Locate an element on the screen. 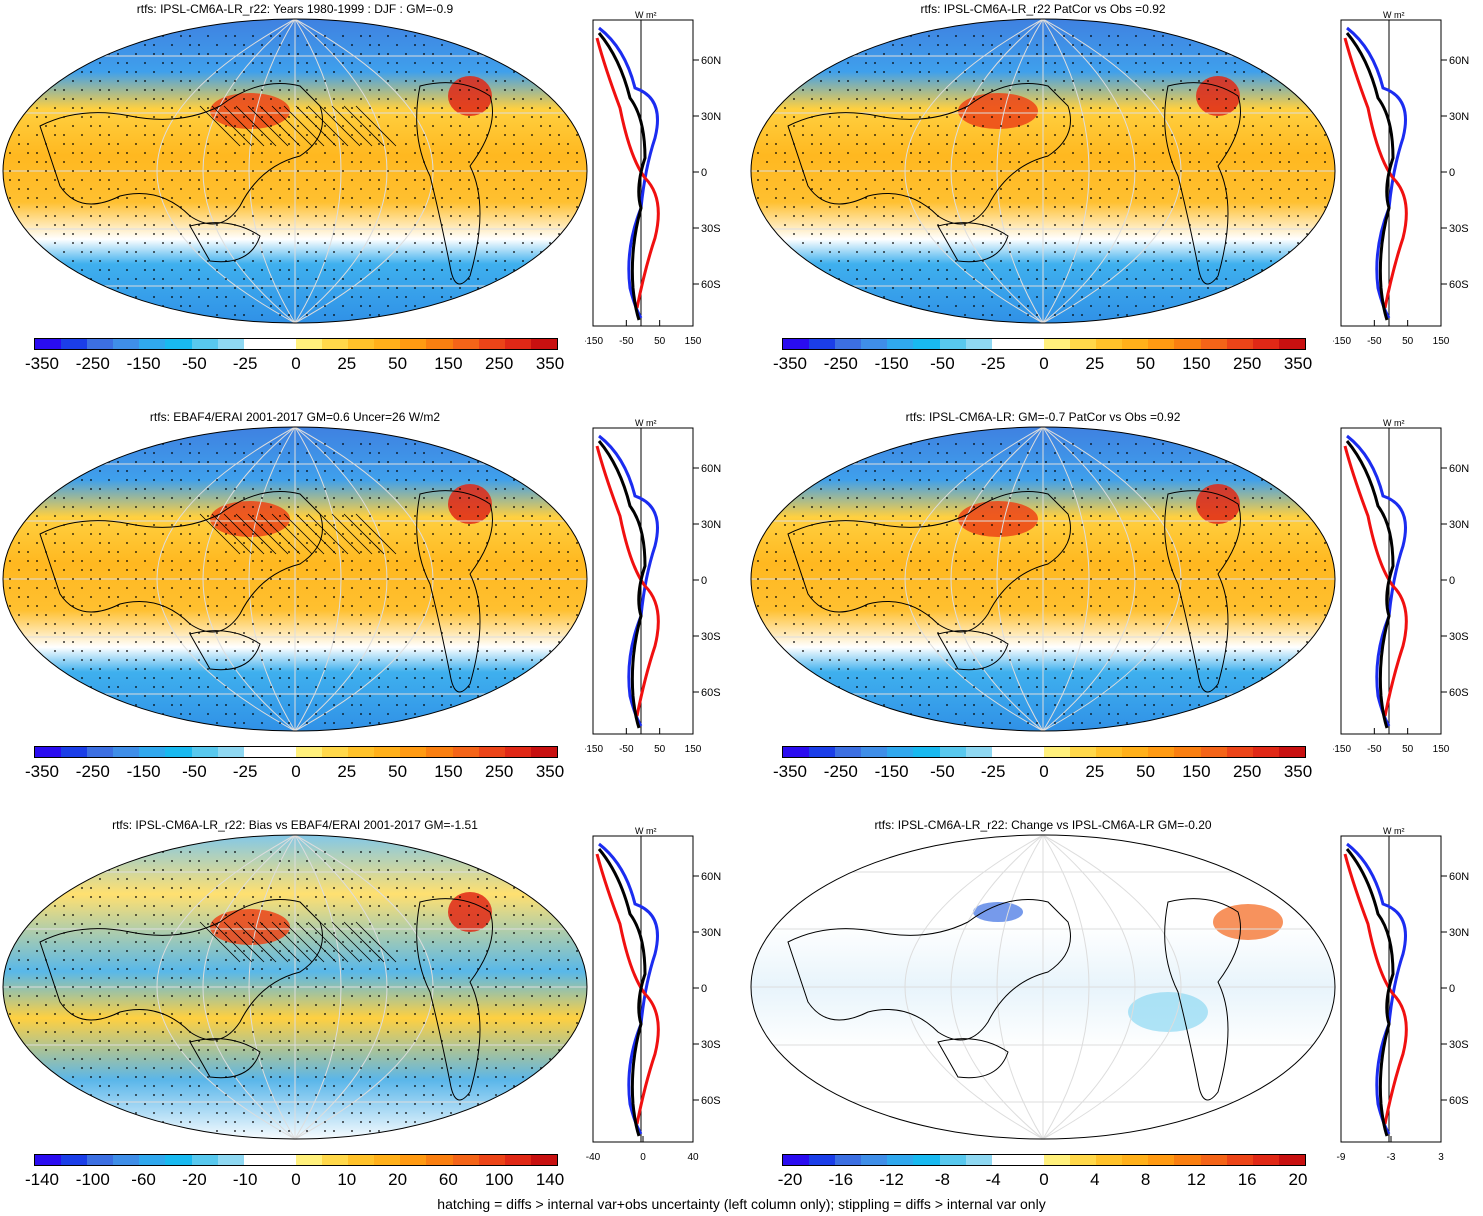 This screenshot has height=1216, width=1483. colorbar-tick-label: -25 is located at coordinates (245, 364).